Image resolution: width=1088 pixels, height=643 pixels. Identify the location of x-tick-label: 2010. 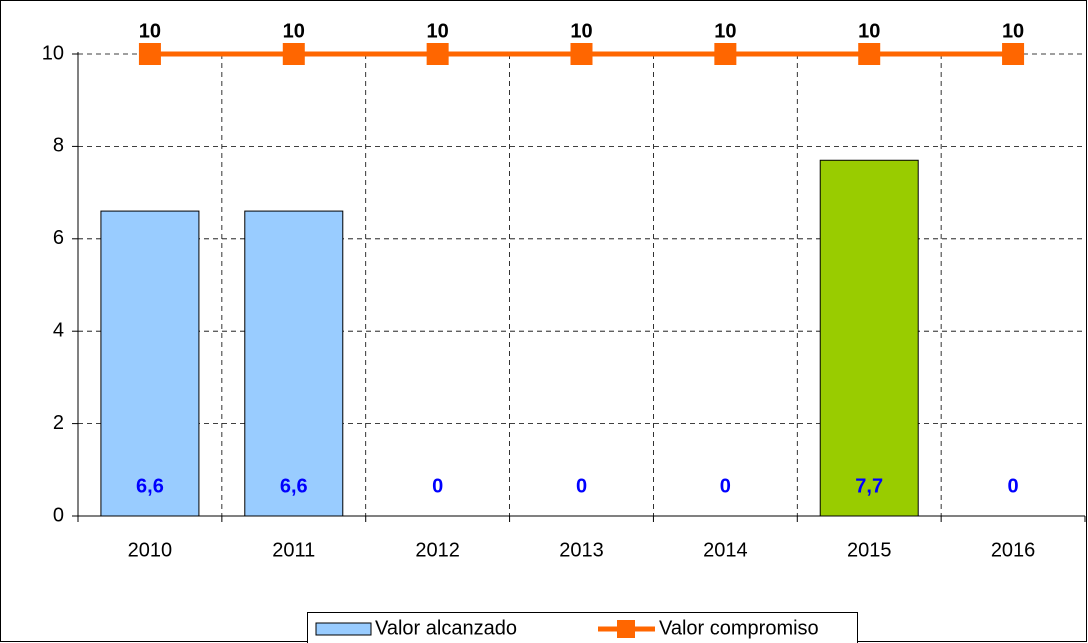
(150, 550).